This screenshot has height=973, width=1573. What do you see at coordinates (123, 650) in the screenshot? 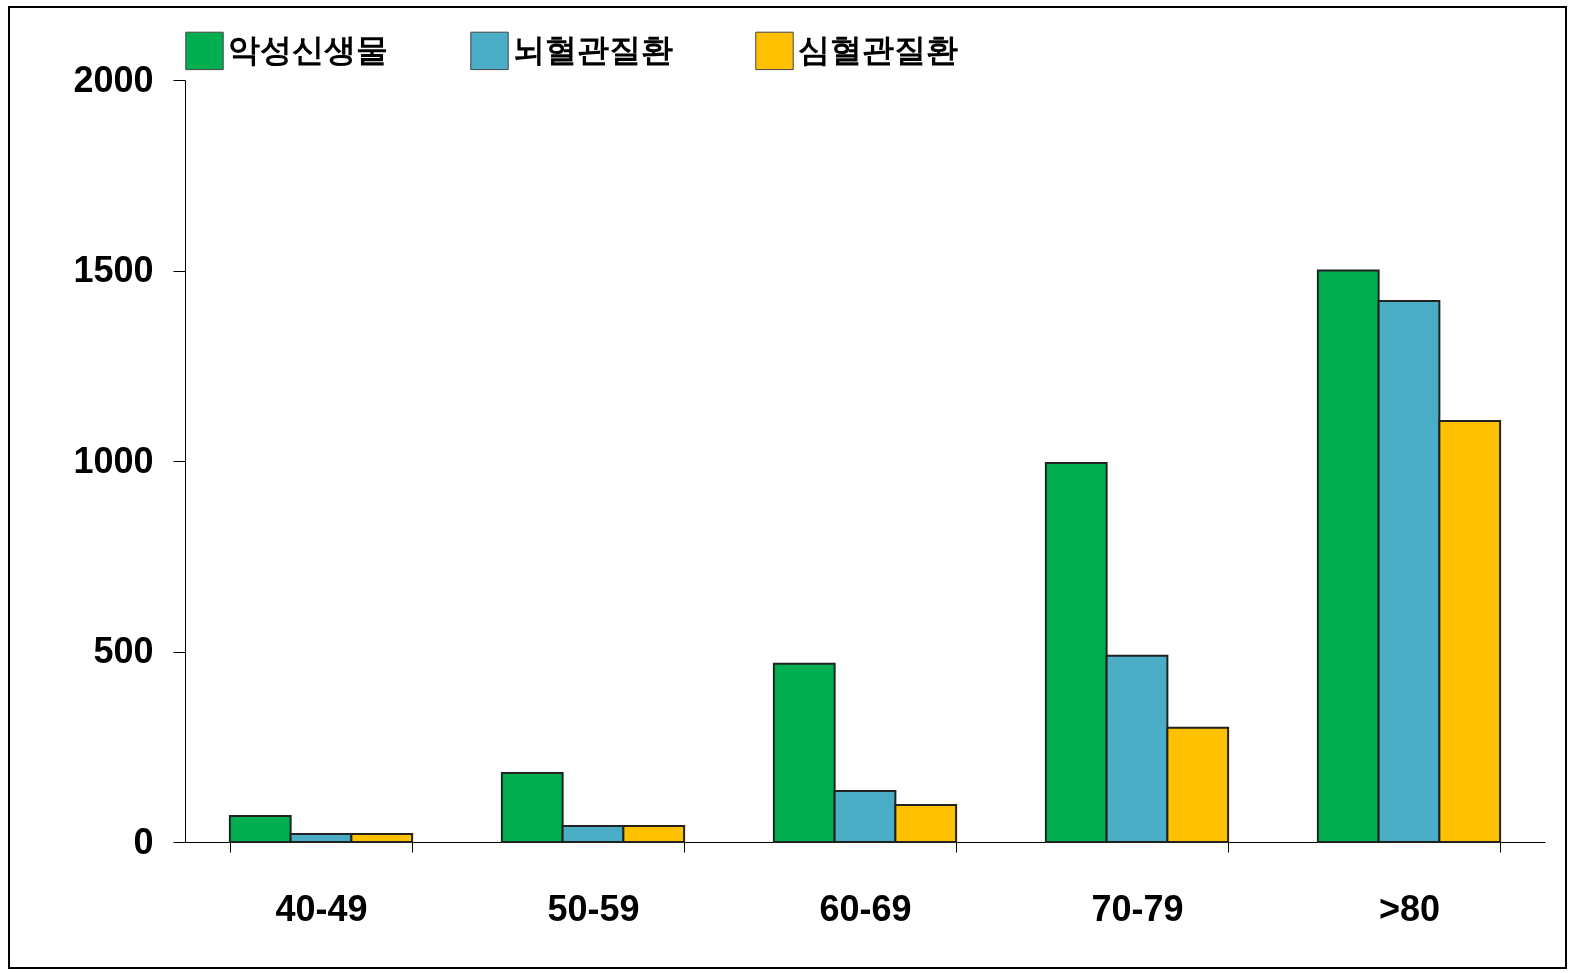
I see `y-tick-label: 500` at bounding box center [123, 650].